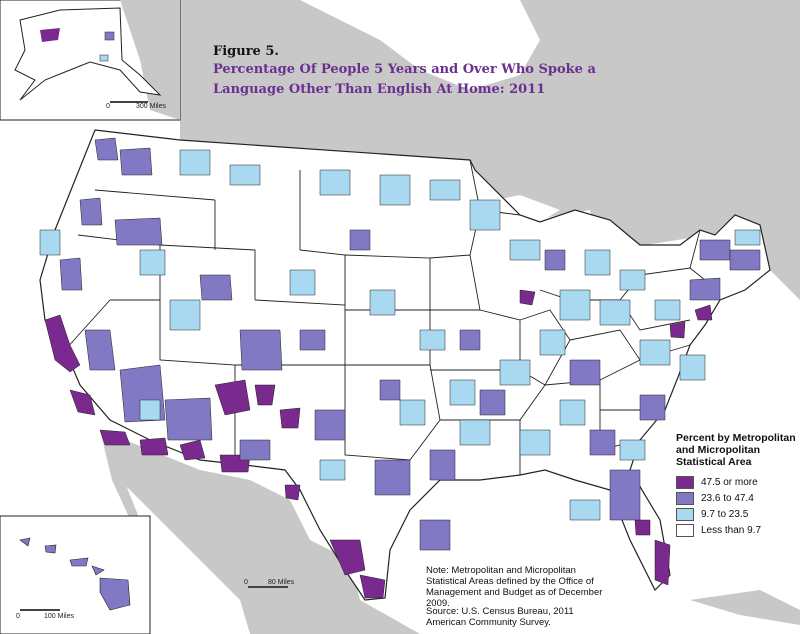  I want to click on legend-label: 23.6 to 47.4, so click(727, 498).